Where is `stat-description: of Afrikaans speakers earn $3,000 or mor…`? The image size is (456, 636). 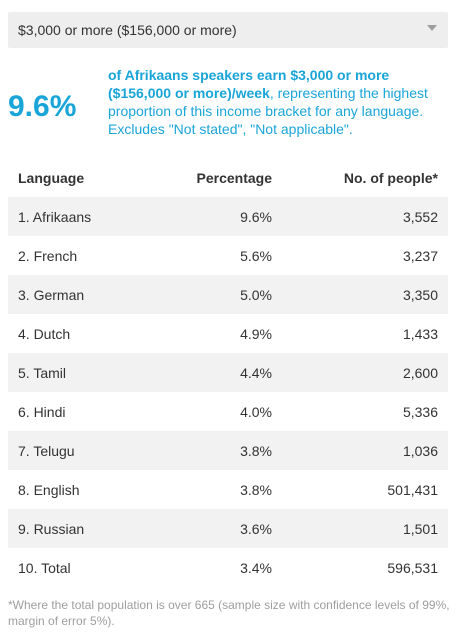
stat-description: of Afrikaans speakers earn $3,000 or mor… is located at coordinates (278, 102).